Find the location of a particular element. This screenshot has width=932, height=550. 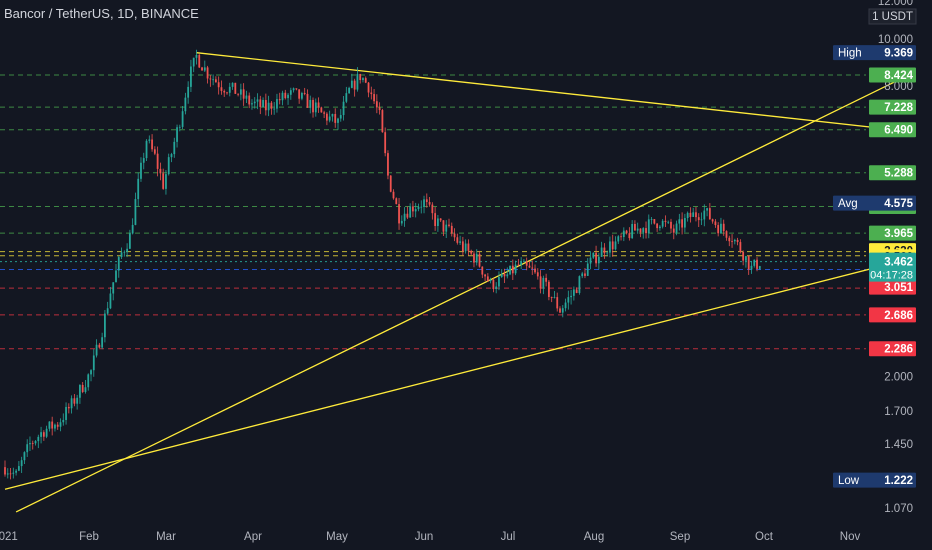

marker-value: 4.575 is located at coordinates (898, 204).